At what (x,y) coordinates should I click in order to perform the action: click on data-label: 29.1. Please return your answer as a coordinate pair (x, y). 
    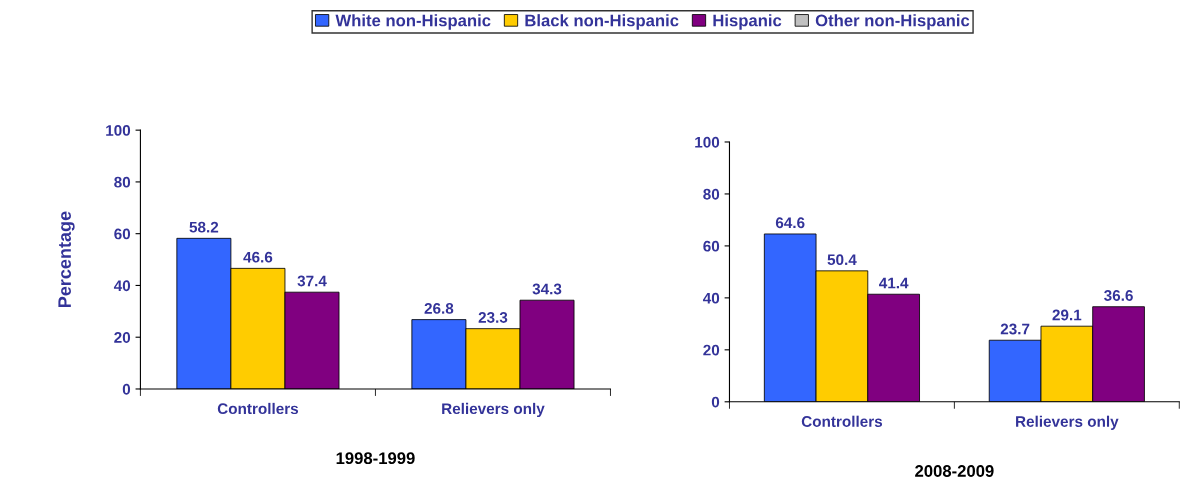
    Looking at the image, I should click on (1067, 315).